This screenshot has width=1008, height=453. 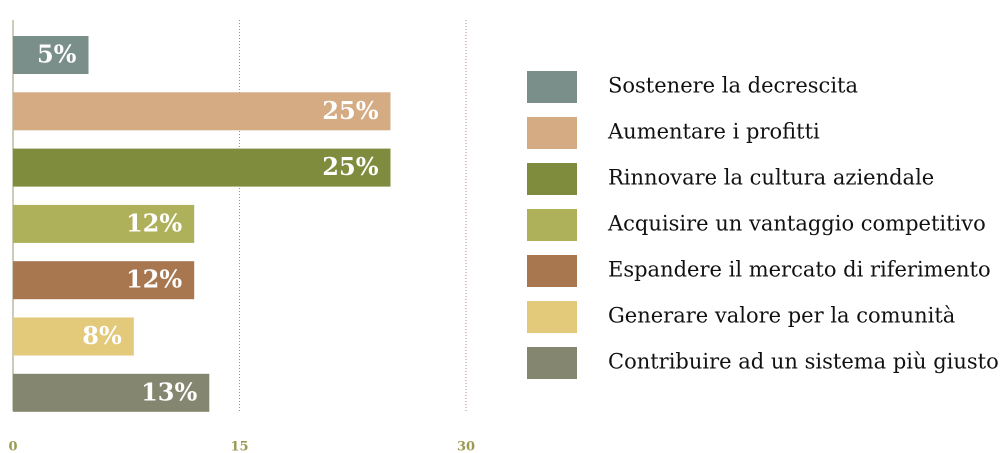 I want to click on value-label: 13%, so click(x=169, y=391).